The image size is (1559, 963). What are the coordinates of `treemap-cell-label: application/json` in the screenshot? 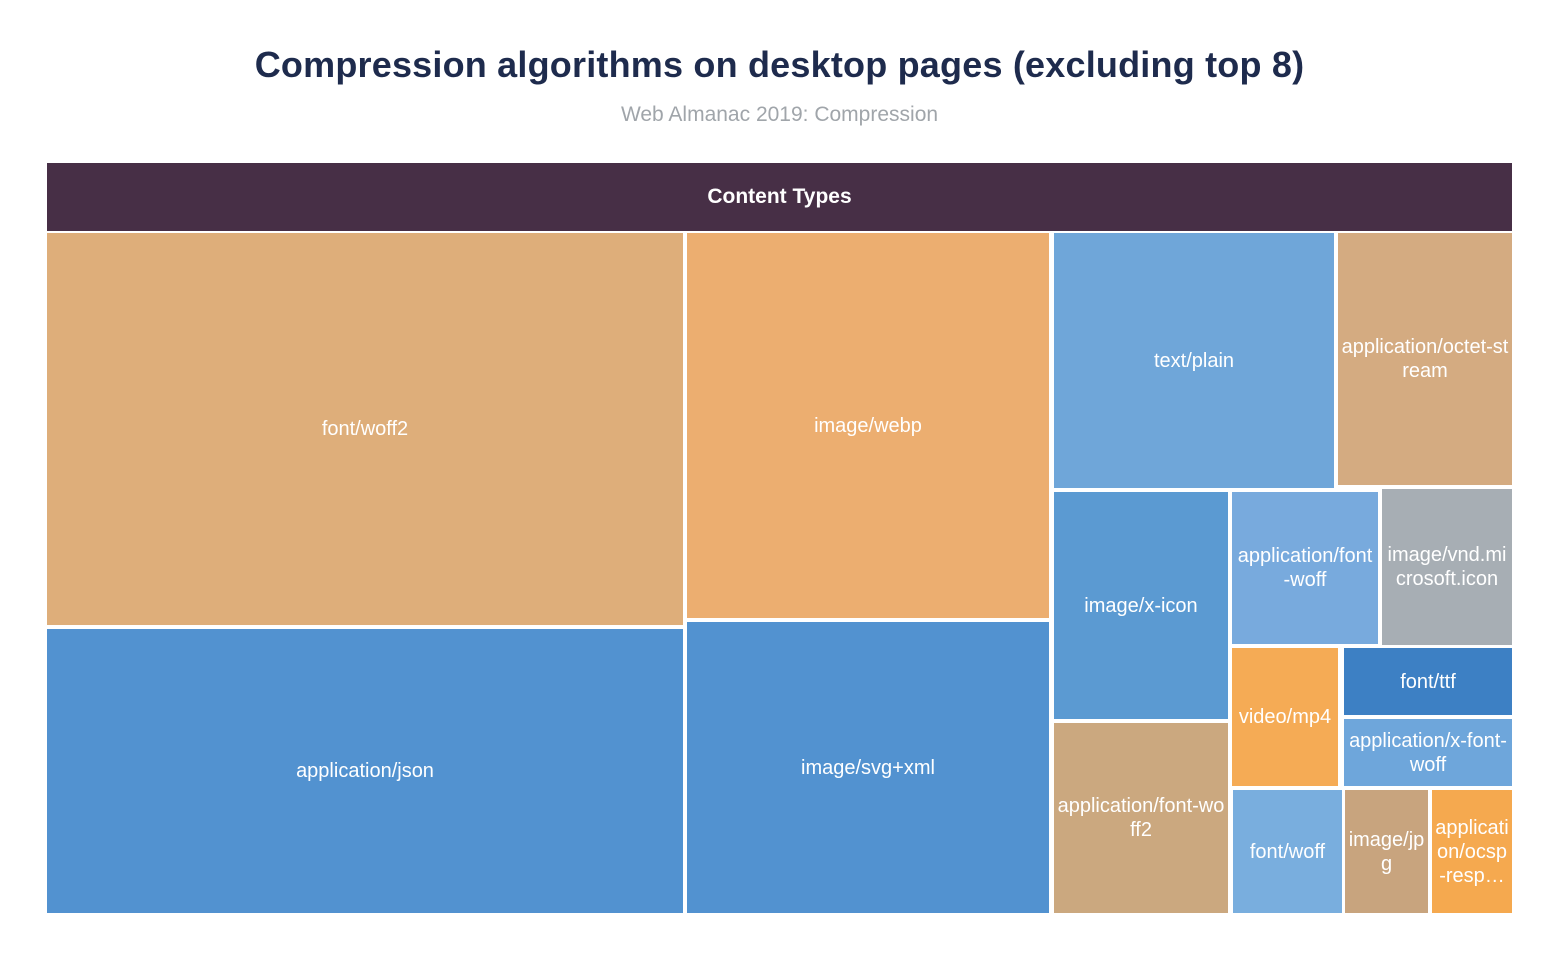 It's located at (365, 771).